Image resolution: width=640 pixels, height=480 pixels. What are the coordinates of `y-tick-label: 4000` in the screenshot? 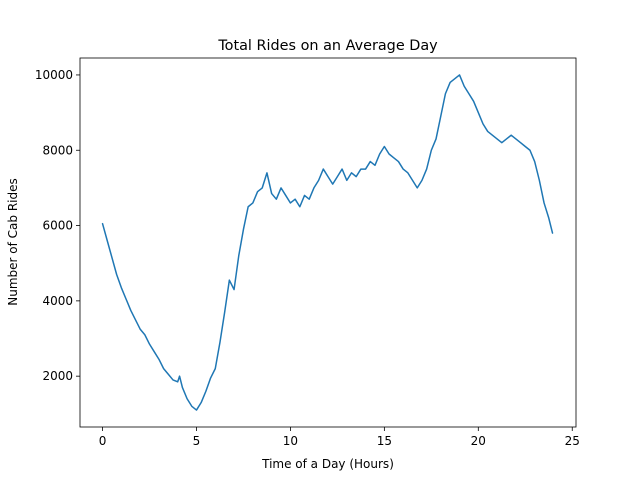 It's located at (57, 301).